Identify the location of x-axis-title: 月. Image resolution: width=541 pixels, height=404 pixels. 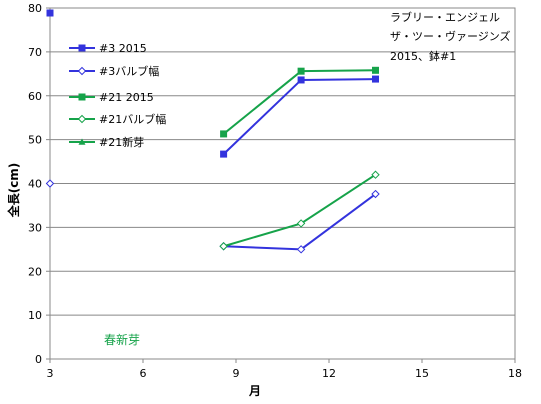
(254, 391).